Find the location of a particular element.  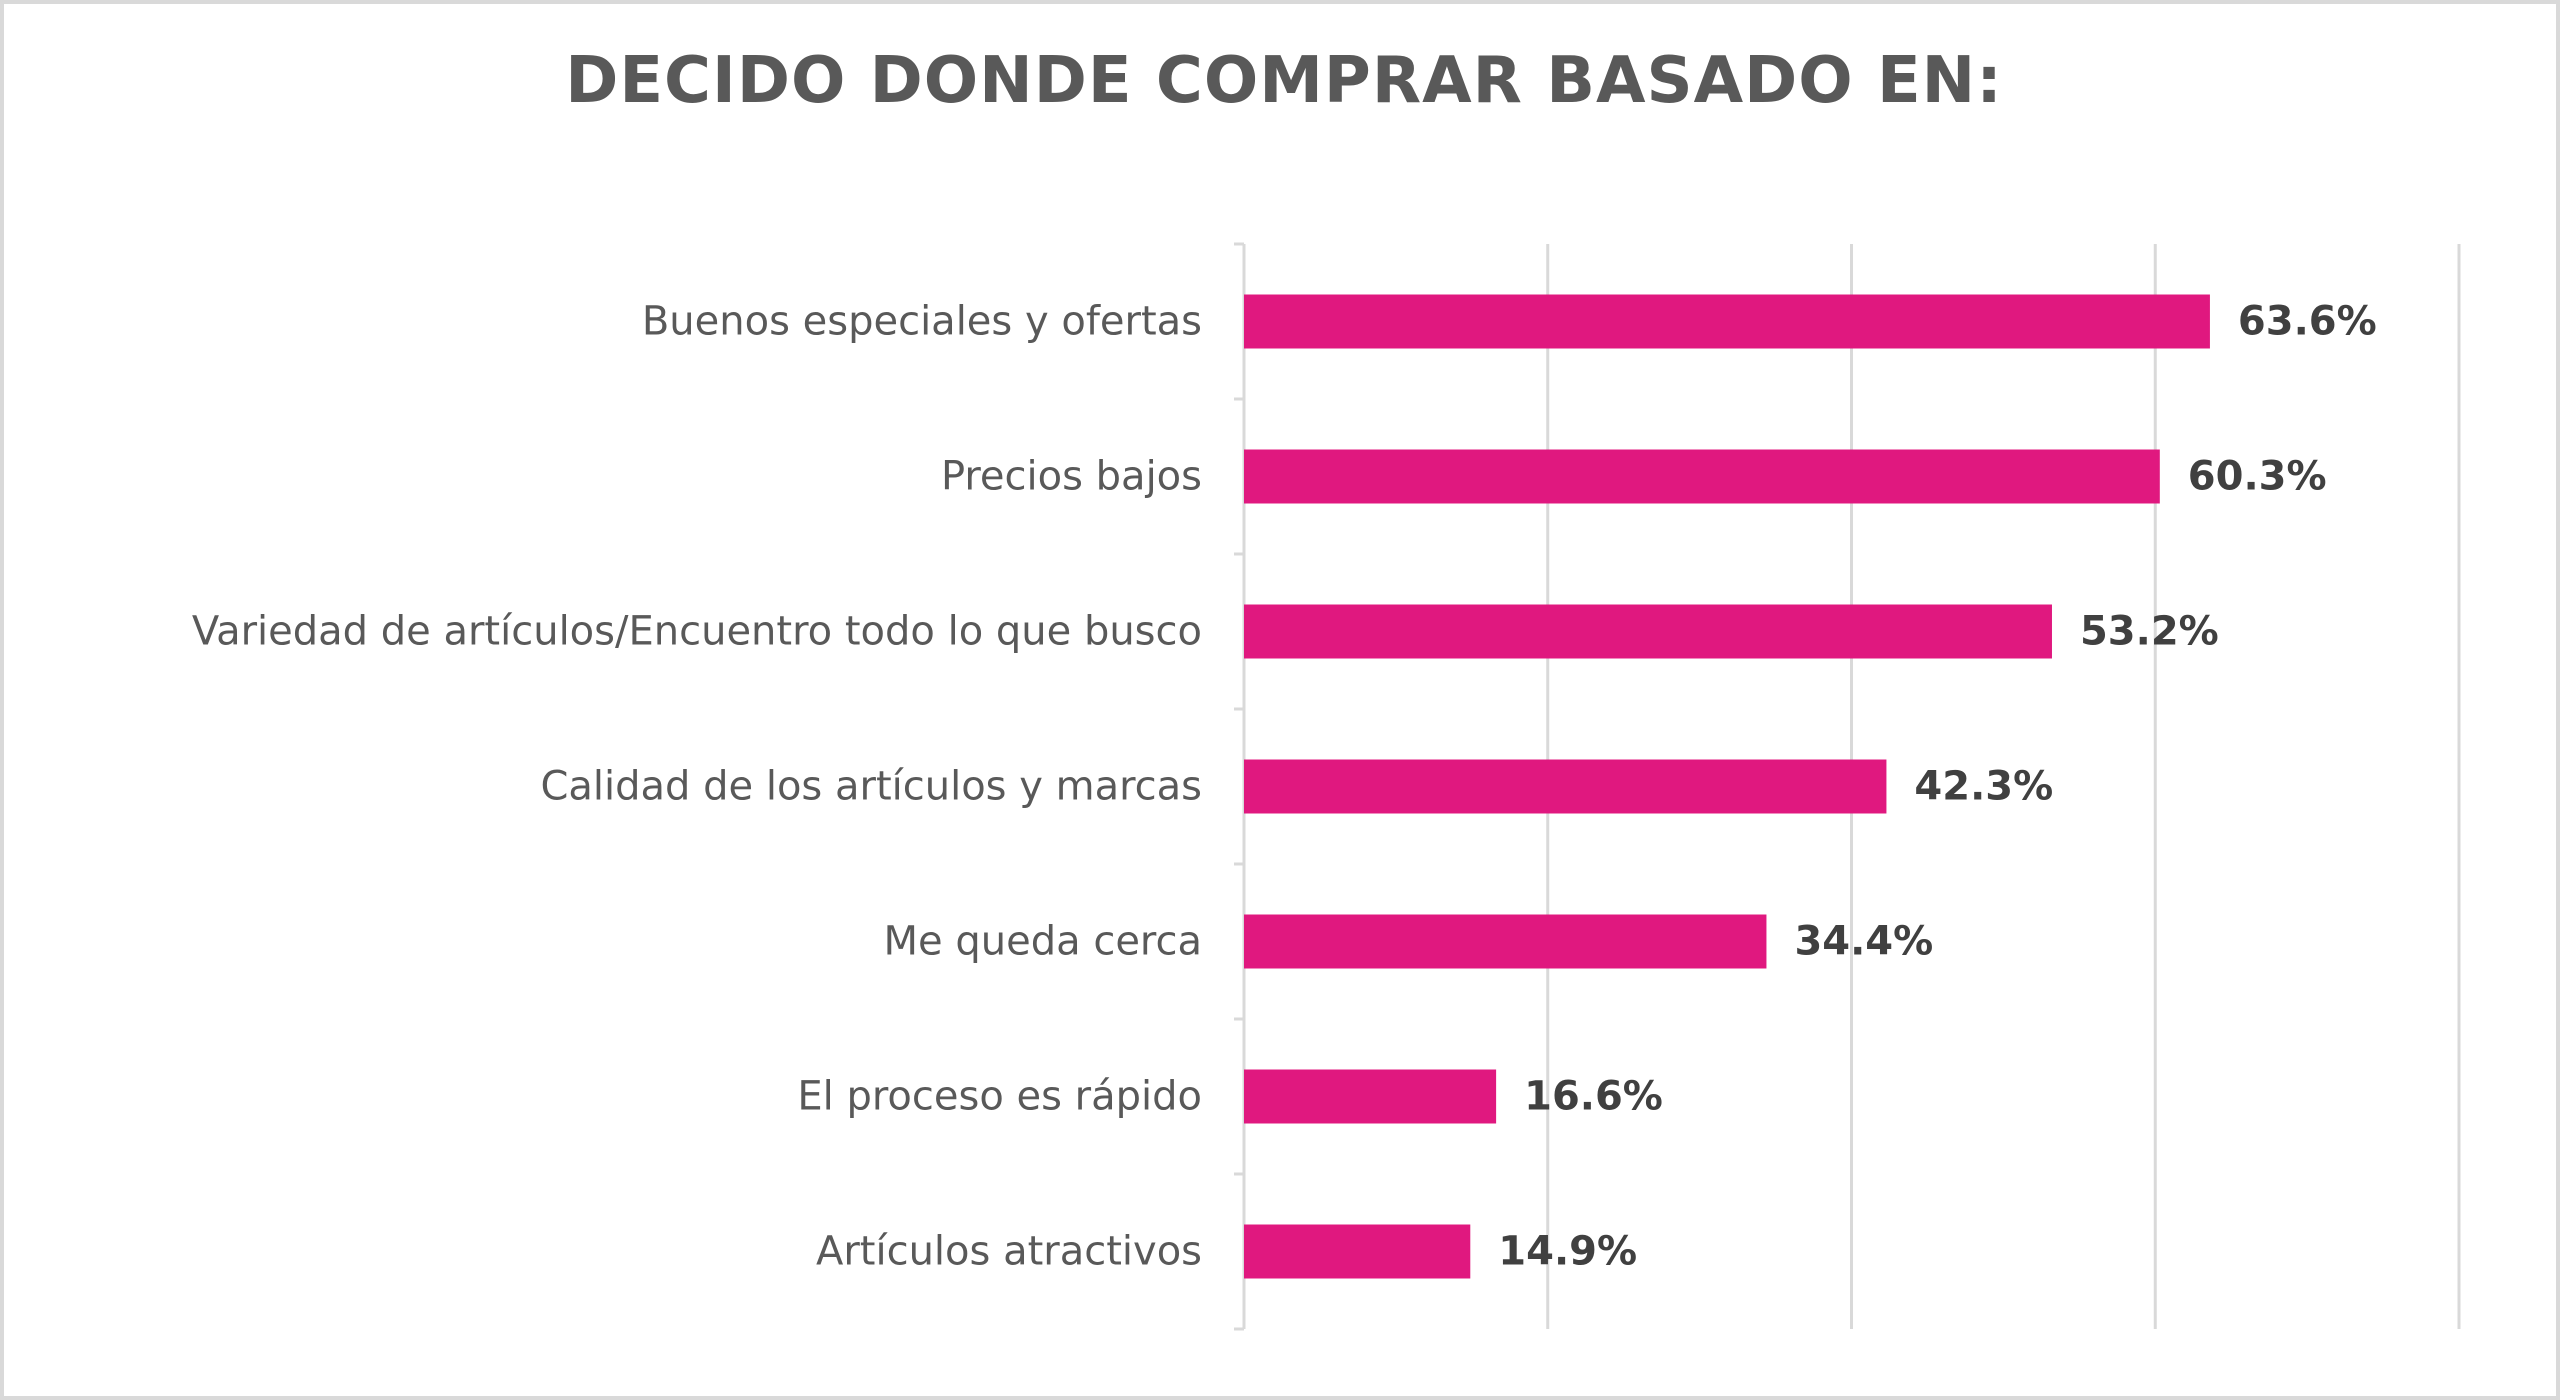

value-label-1: 63.6% is located at coordinates (2307, 322).